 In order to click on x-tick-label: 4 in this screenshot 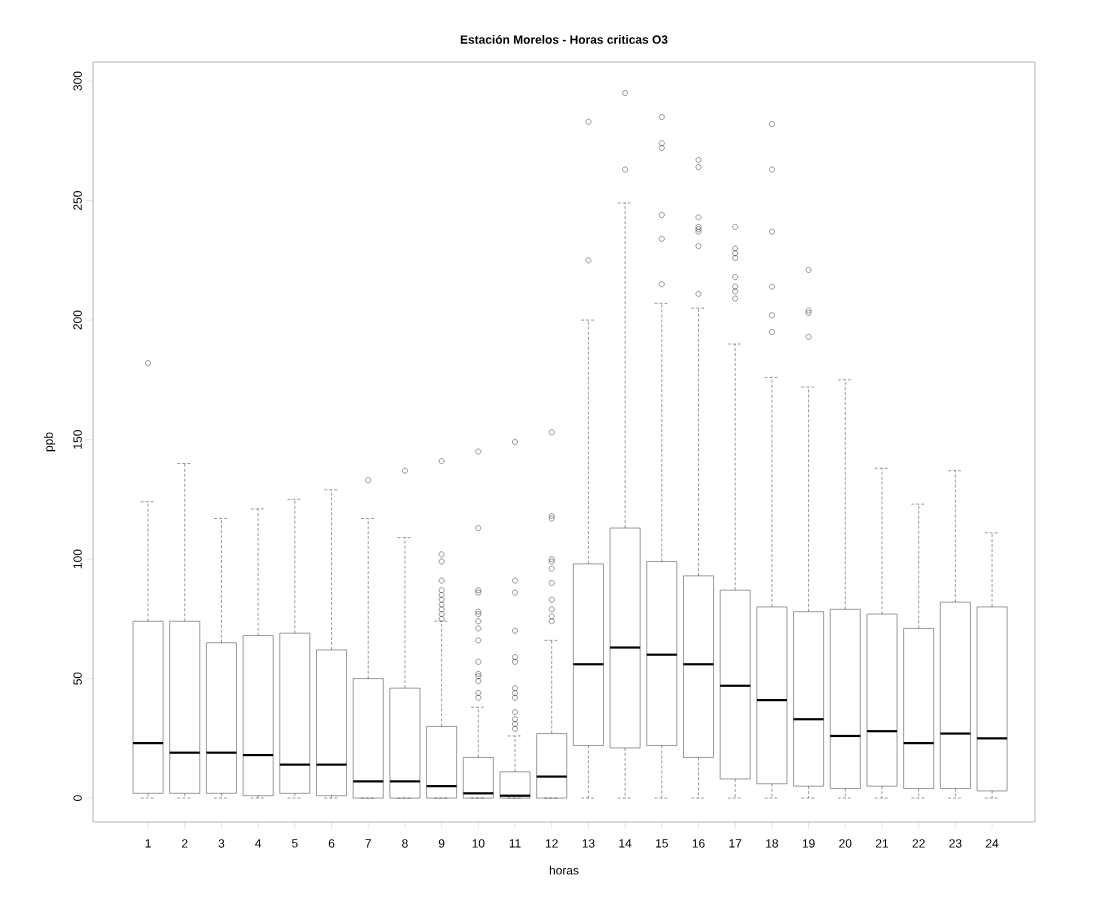, I will do `click(258, 843)`.